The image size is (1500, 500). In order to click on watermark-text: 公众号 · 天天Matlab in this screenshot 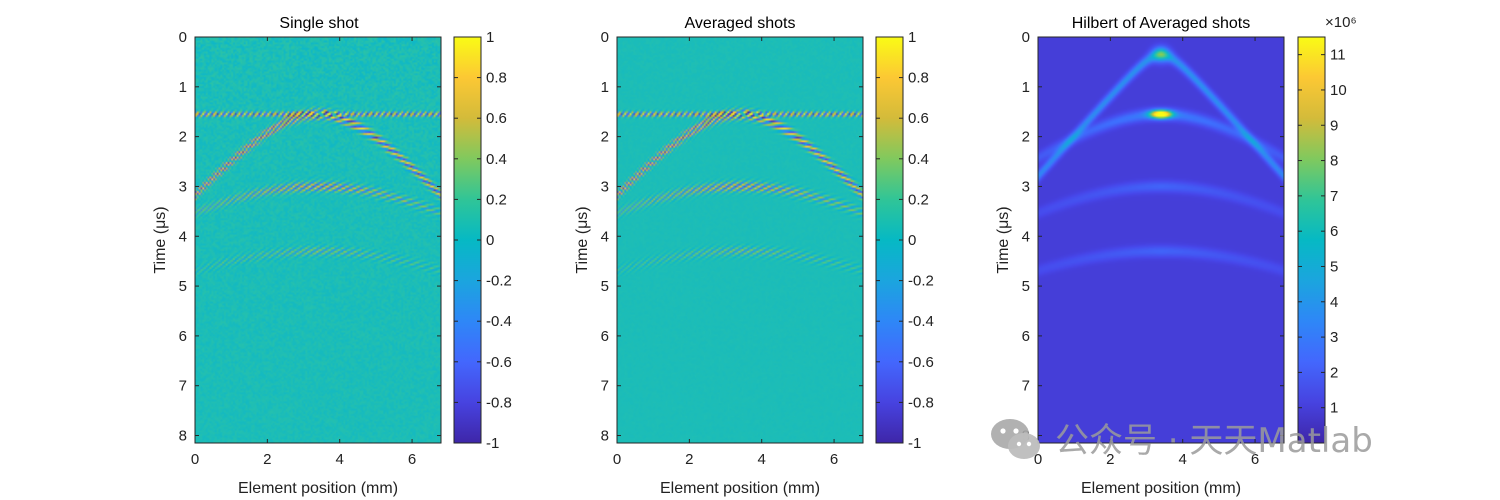, I will do `click(1214, 441)`.